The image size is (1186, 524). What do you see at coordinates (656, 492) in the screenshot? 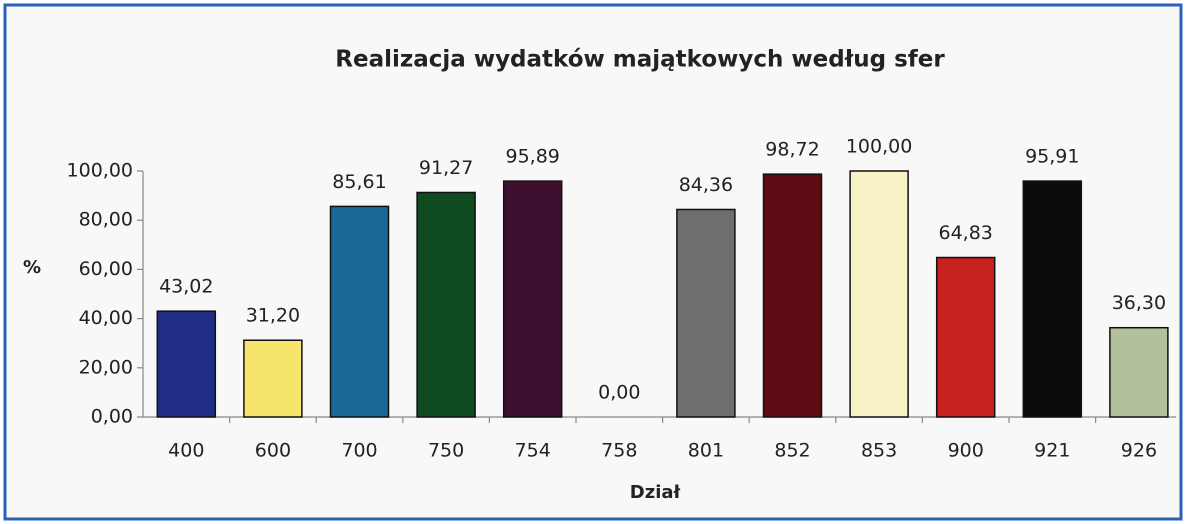
I see `x-axis-label: Dział` at bounding box center [656, 492].